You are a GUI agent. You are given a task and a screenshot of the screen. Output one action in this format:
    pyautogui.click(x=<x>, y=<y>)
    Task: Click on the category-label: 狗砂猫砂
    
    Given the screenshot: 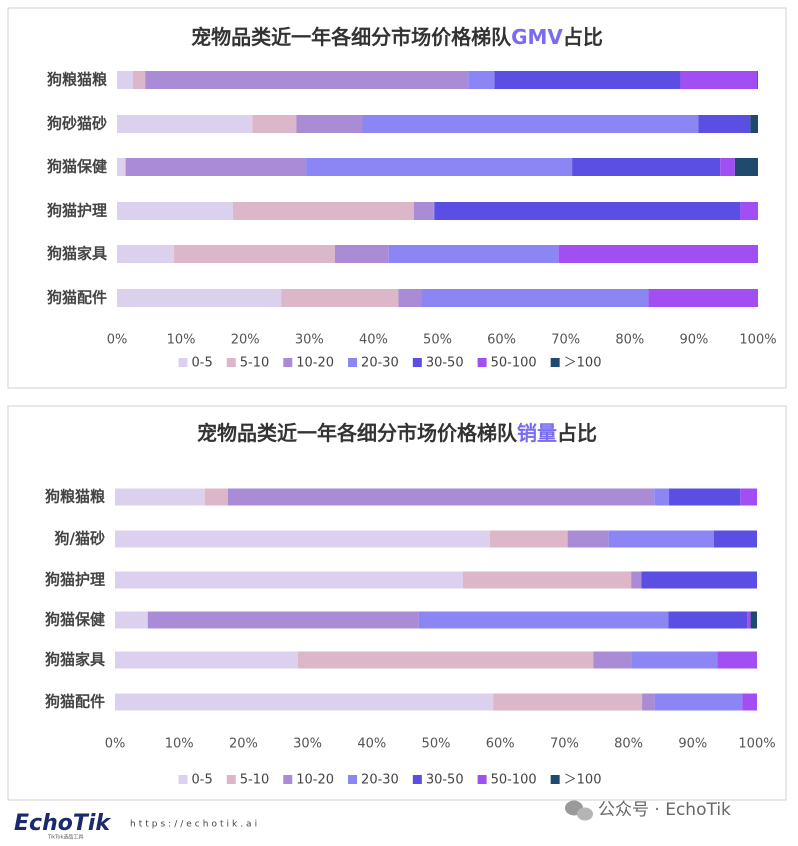 What is the action you would take?
    pyautogui.click(x=77, y=124)
    